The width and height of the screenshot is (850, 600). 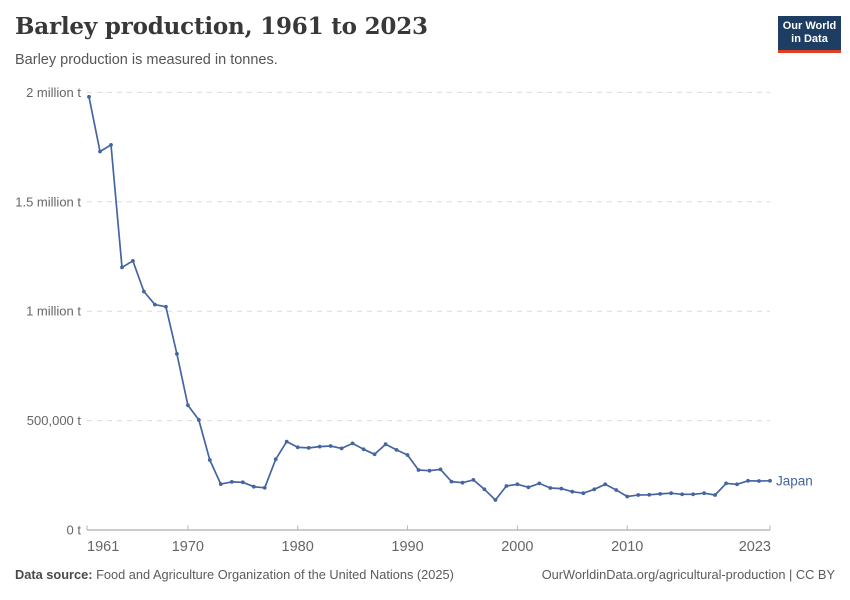 I want to click on y-axis-tick-label: 2 million t, so click(x=53, y=92).